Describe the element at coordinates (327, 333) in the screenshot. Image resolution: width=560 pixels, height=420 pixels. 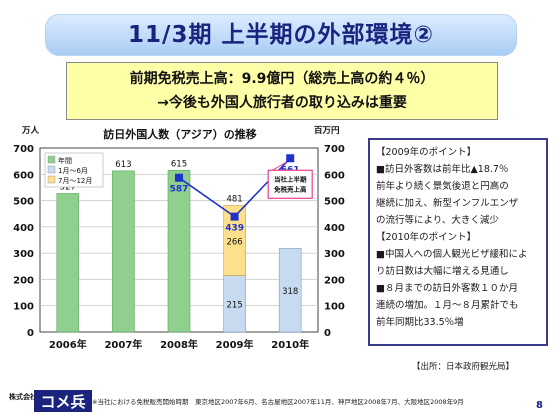
I see `y2-tick-label: 0` at that location.